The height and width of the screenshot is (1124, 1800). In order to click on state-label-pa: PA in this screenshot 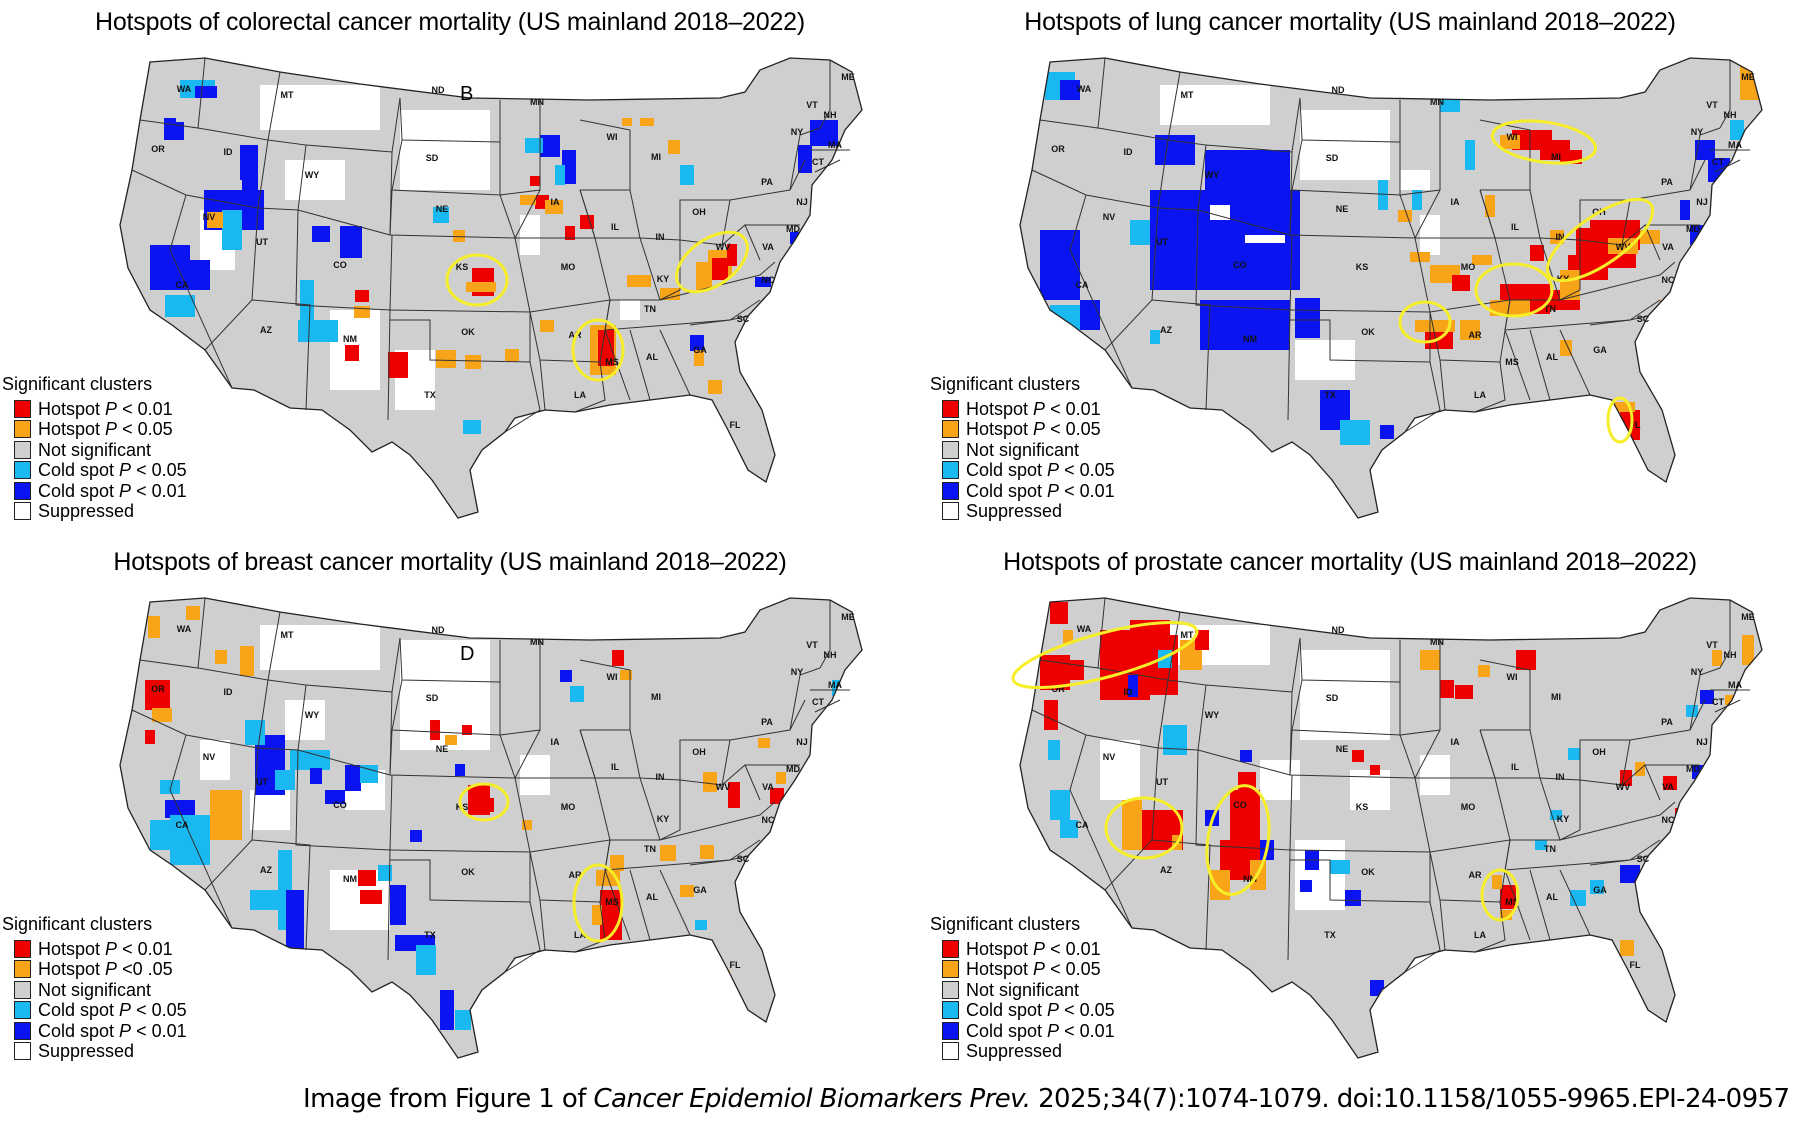, I will do `click(767, 182)`.